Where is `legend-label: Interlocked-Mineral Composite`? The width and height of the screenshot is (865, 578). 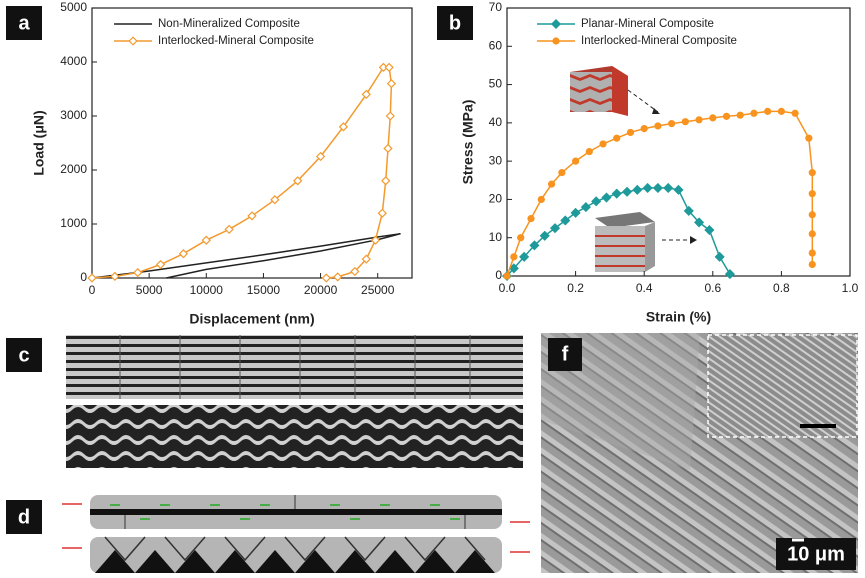 legend-label: Interlocked-Mineral Composite is located at coordinates (659, 41).